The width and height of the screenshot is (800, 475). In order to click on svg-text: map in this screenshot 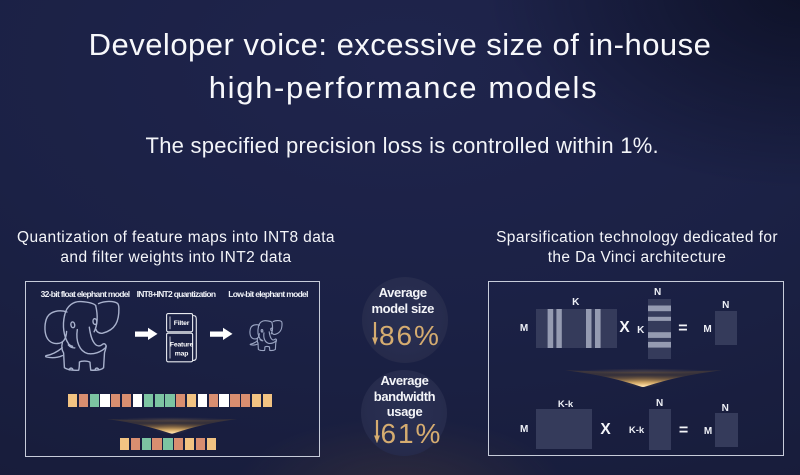, I will do `click(181, 354)`.